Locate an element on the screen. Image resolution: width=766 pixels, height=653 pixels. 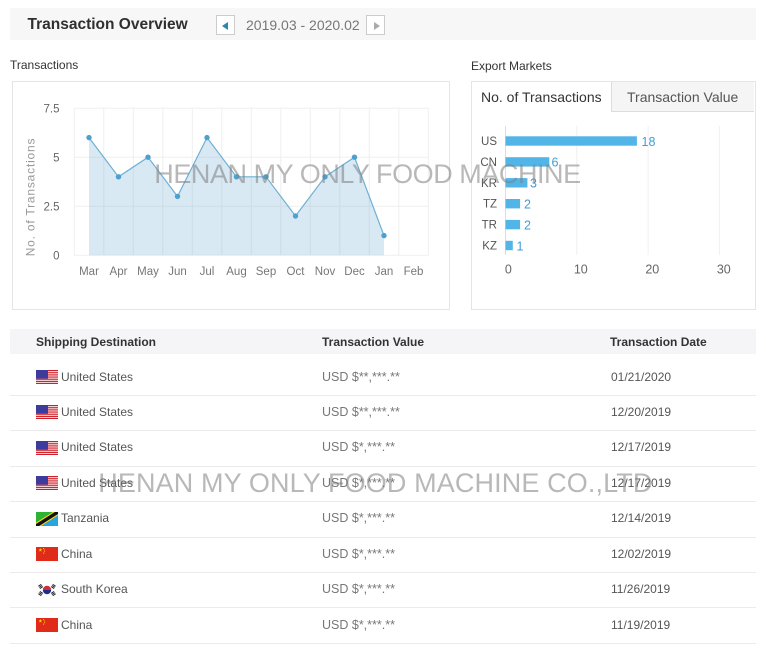
svg-text: 5 is located at coordinates (56, 159).